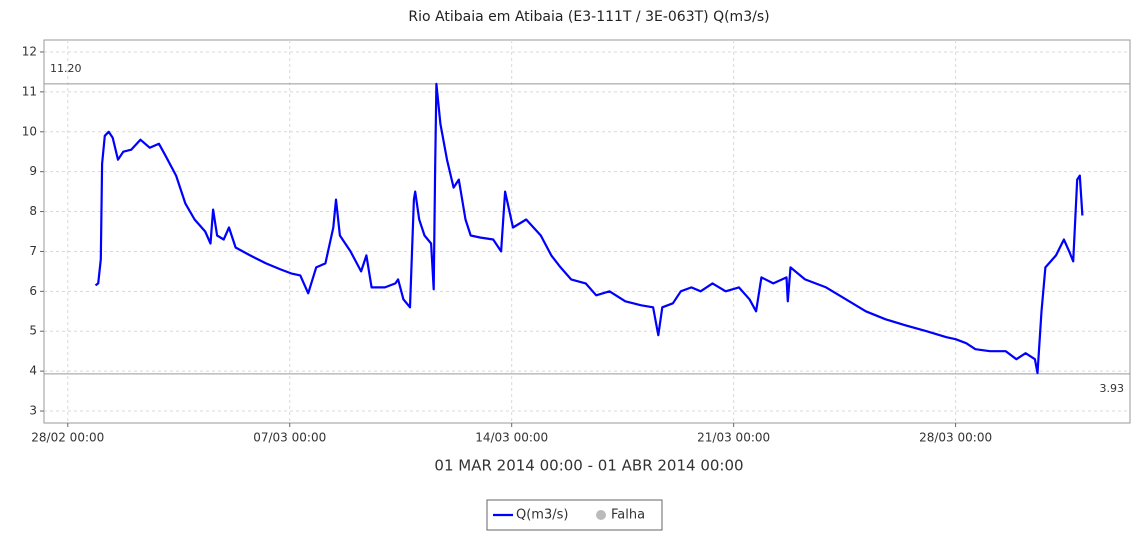 This screenshot has height=533, width=1138. I want to click on legend, so click(574, 515).